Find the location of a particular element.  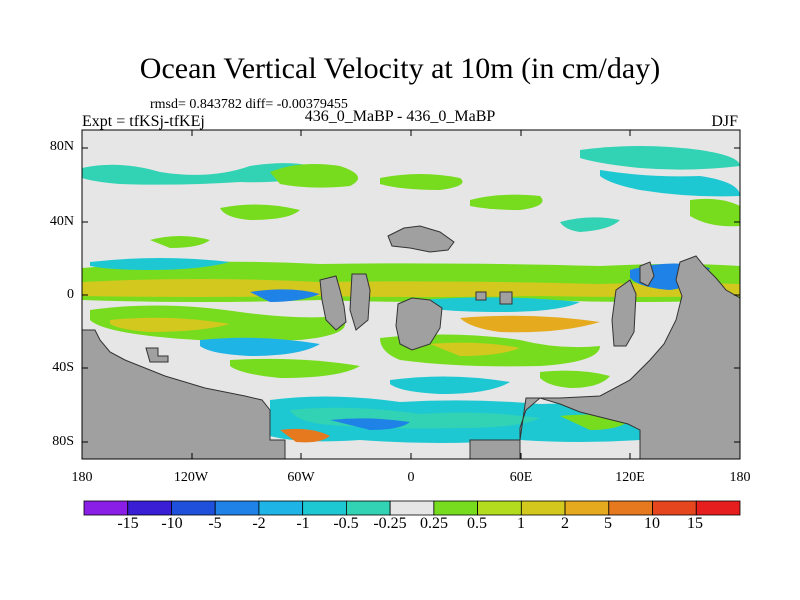

y-tick-label: 40S is located at coordinates (63, 367).